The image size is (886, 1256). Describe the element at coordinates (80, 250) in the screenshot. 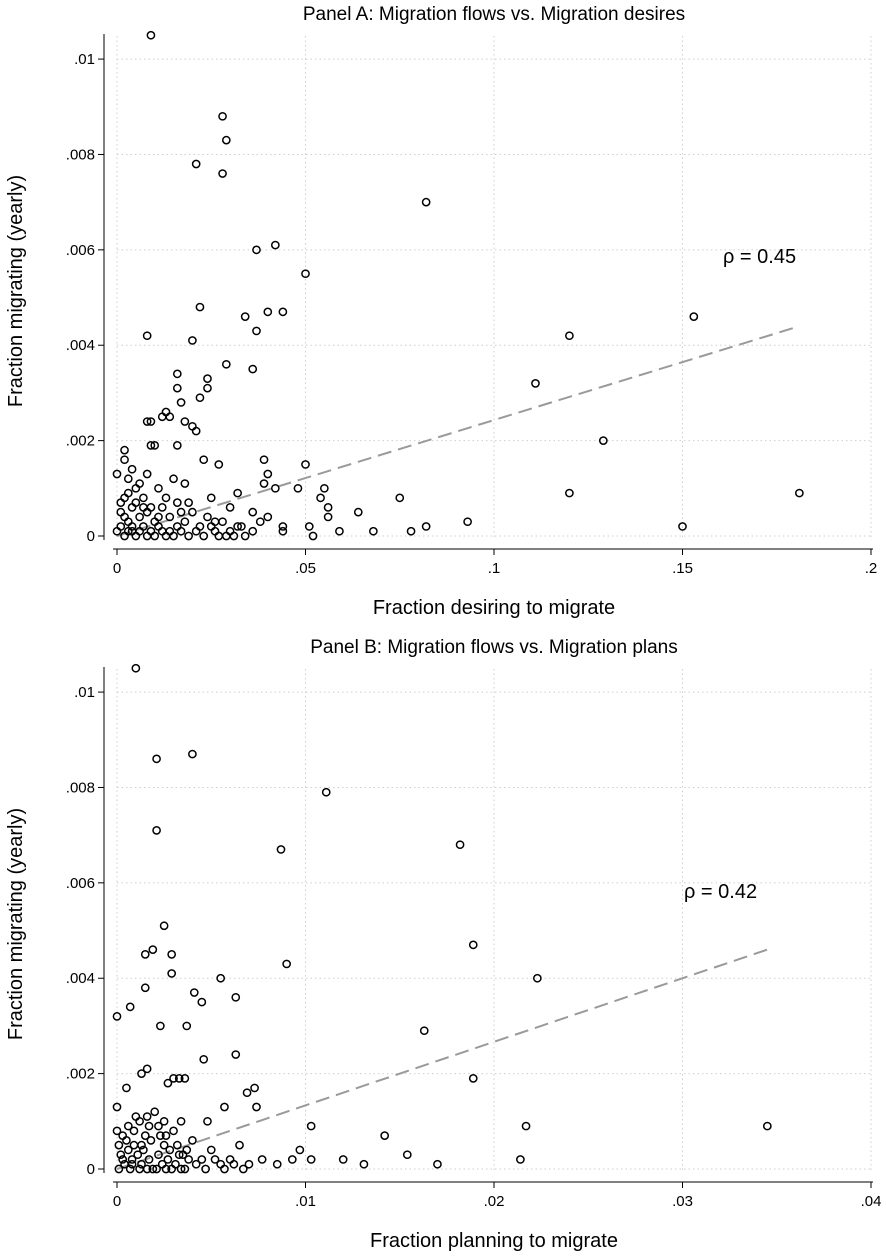

I see `panel-a-ytick-label: .006` at that location.